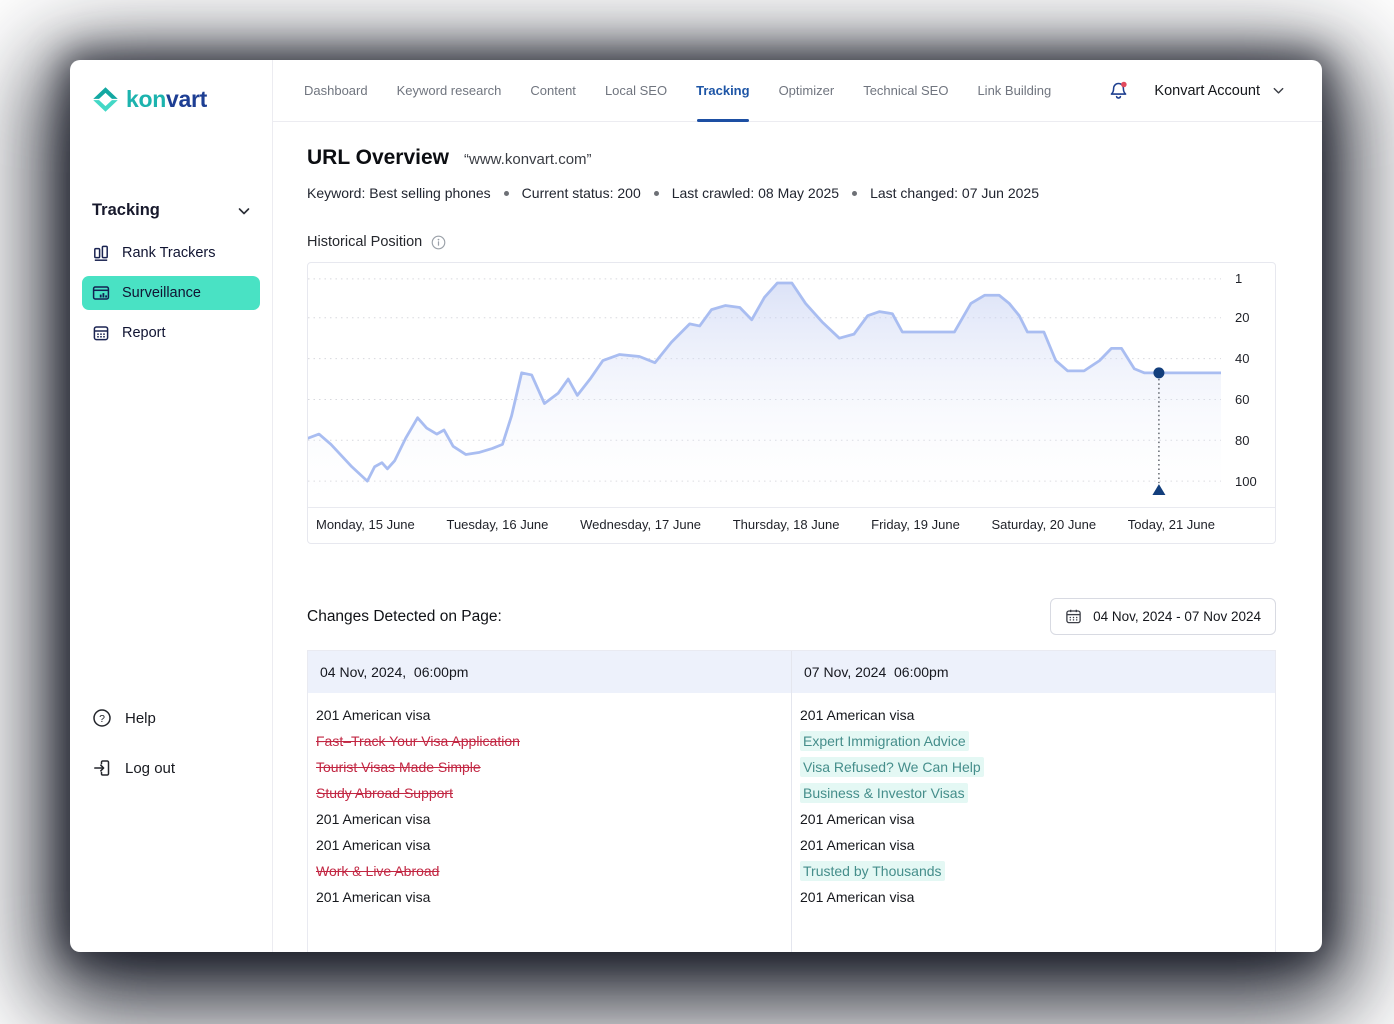 Image resolution: width=1394 pixels, height=1024 pixels. I want to click on sidebar-footer: ? Help Log out, so click(133, 758).